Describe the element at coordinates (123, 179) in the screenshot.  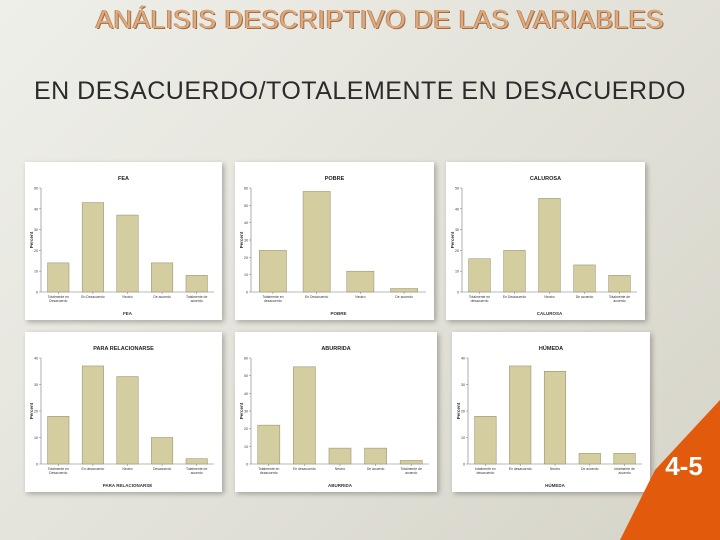
I see `chart-title: FEA` at that location.